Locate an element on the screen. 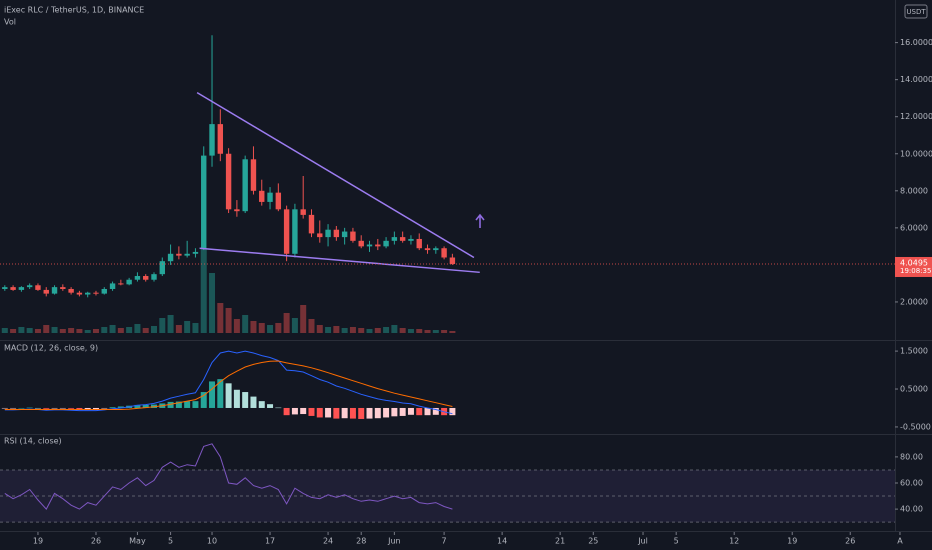 This screenshot has width=932, height=550. trendline is located at coordinates (335, 175).